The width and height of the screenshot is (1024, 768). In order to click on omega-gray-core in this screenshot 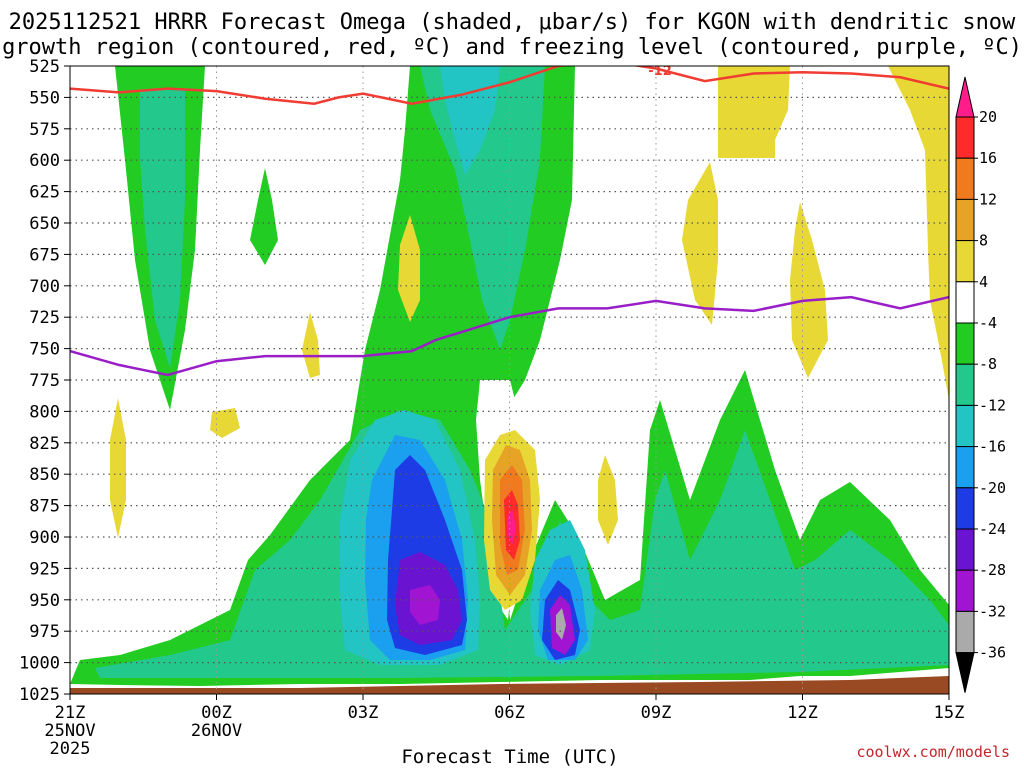, I will do `click(561, 624)`.